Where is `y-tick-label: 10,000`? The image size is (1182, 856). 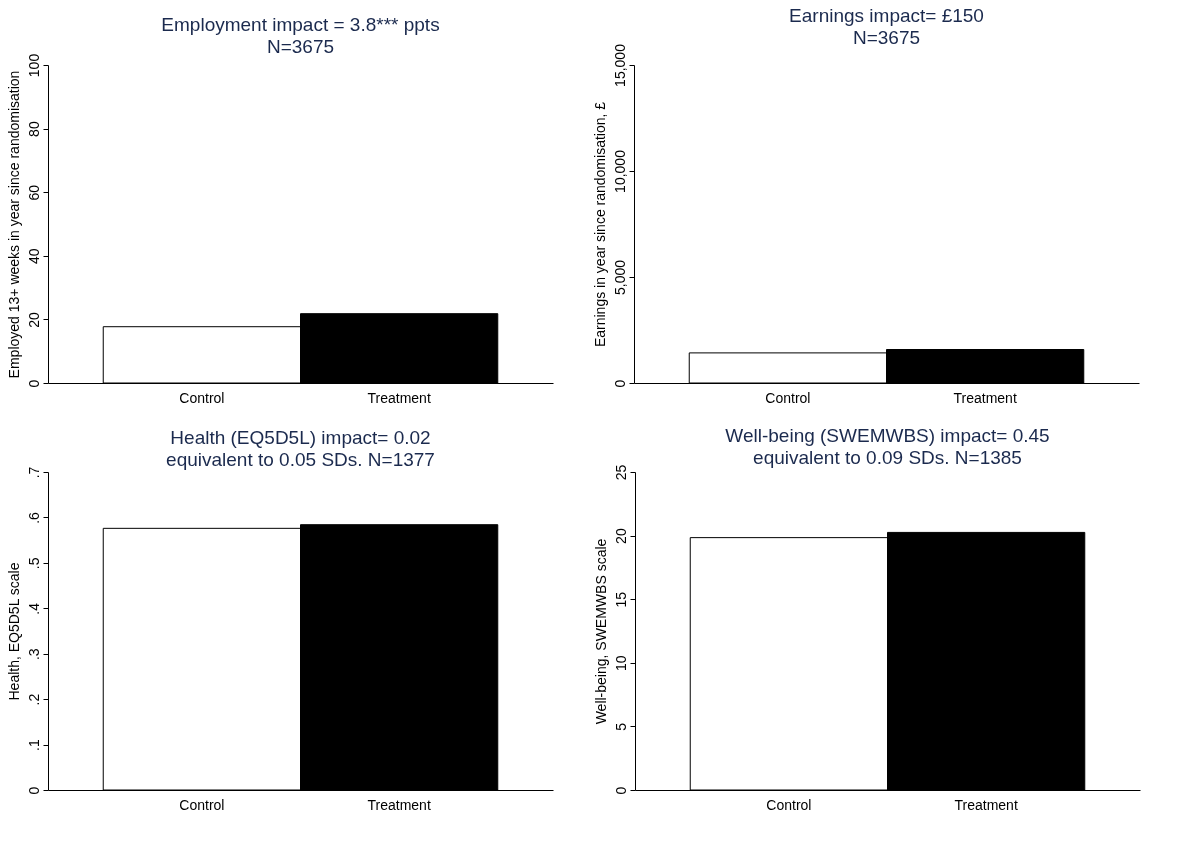
y-tick-label: 10,000 is located at coordinates (619, 171).